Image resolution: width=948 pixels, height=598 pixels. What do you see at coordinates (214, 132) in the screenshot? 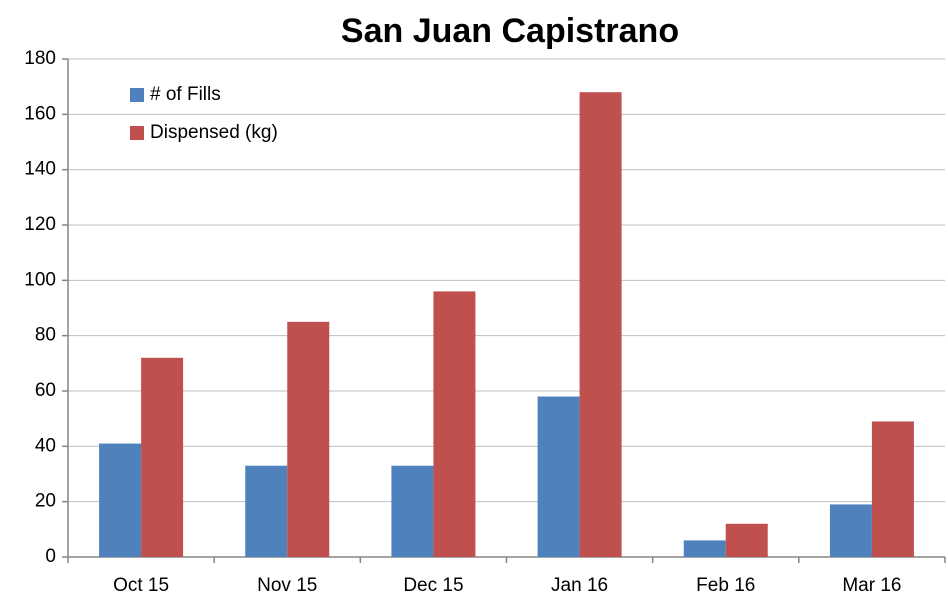
I see `legend-label: Dispensed (kg)` at bounding box center [214, 132].